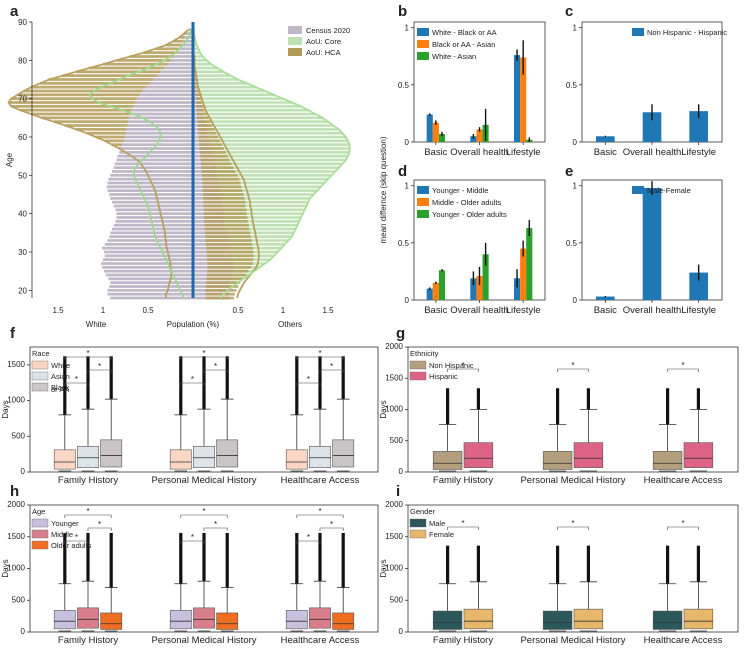 The height and width of the screenshot is (648, 744). Describe the element at coordinates (22, 175) in the screenshot. I see `y-tick-label: 50` at that location.